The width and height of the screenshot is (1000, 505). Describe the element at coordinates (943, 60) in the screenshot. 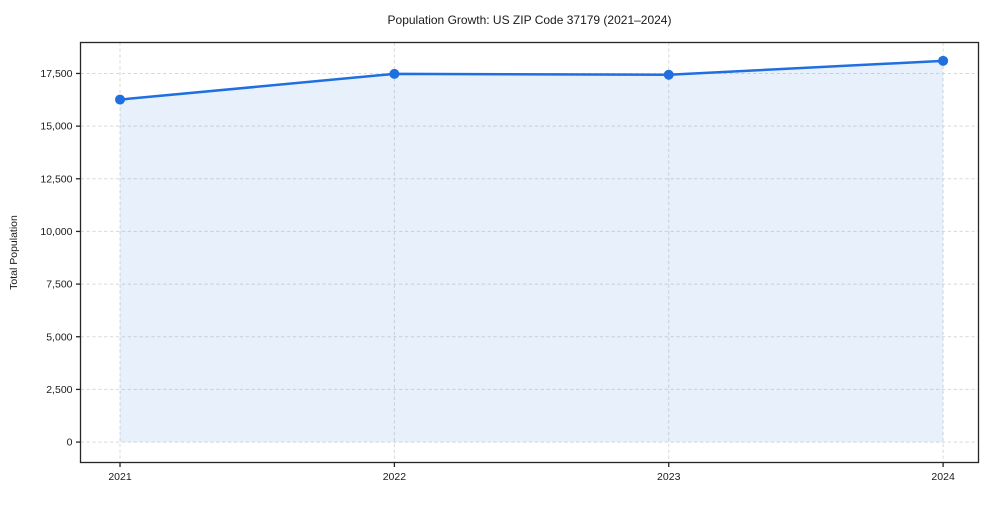

I see `data-point-2024` at that location.